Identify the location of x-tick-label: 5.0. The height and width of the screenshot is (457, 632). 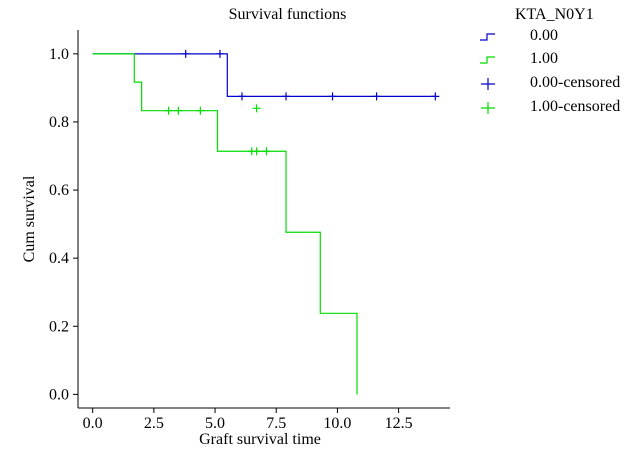
(215, 423).